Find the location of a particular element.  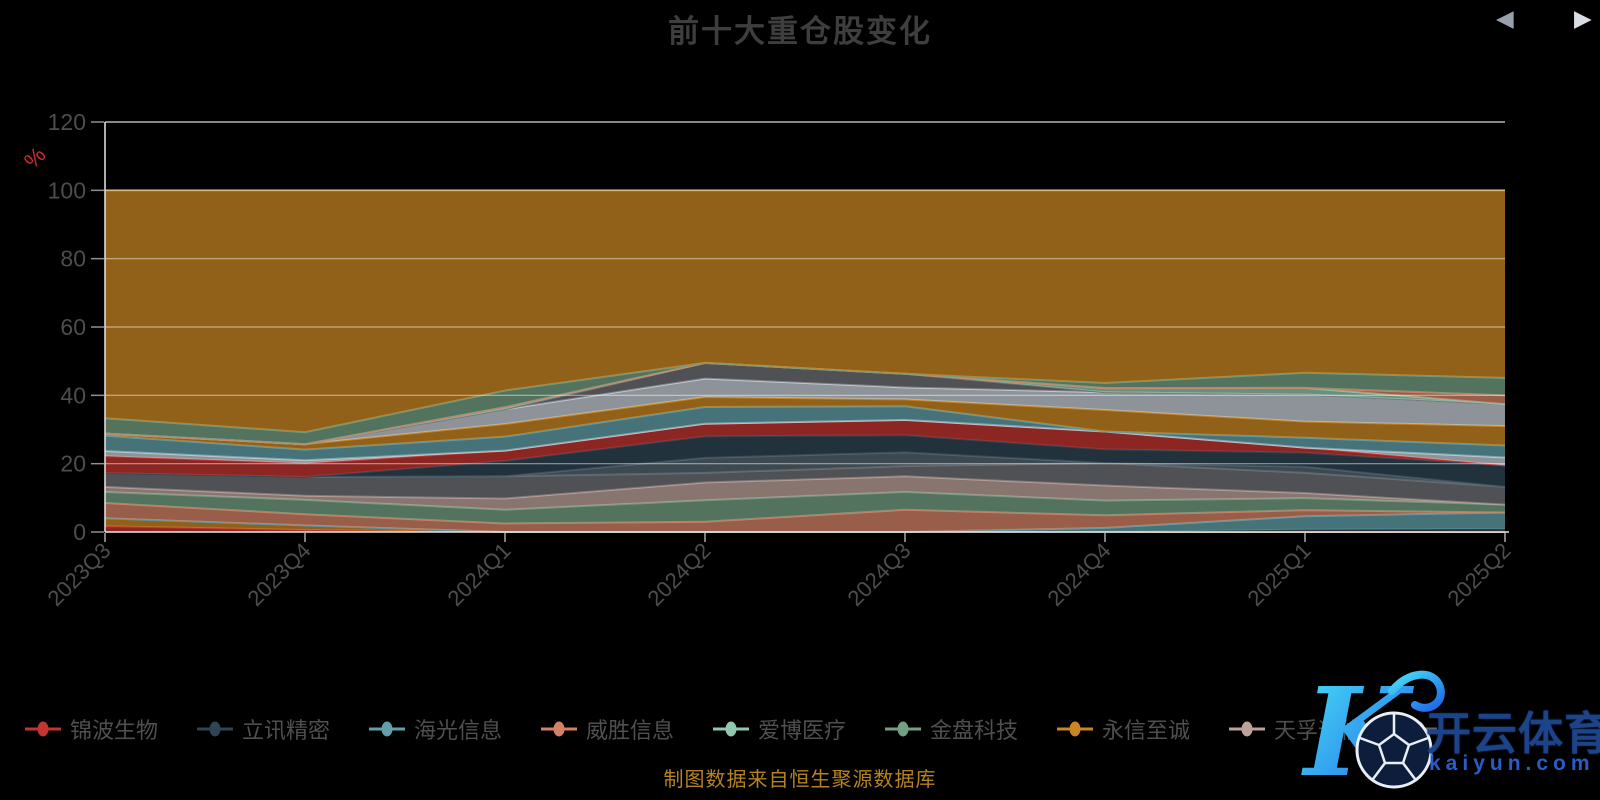

legend-item-金盘科技: 金盘科技 is located at coordinates (951, 729).